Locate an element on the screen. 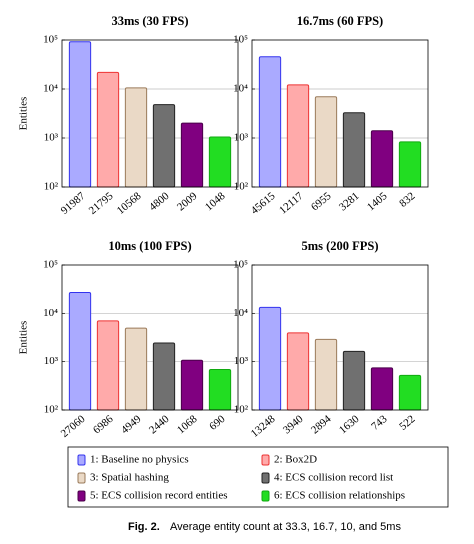 Image resolution: width=474 pixels, height=544 pixels. x-tick-label: 21795 is located at coordinates (101, 203).